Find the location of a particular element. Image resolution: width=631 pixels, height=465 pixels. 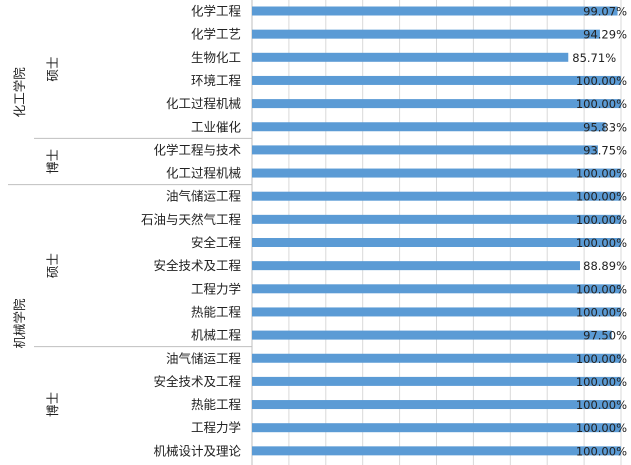

college-label: 化工学院 is located at coordinates (19, 92).